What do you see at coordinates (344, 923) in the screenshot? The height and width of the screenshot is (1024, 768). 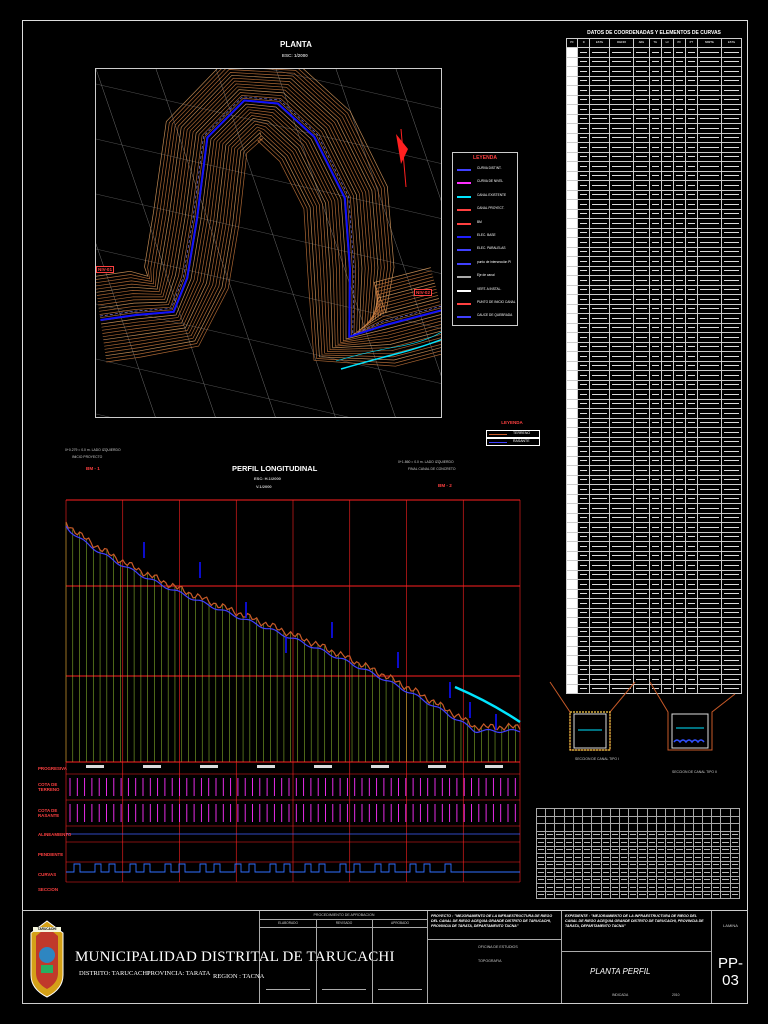 I see `revisado-label: REVISADO` at bounding box center [344, 923].